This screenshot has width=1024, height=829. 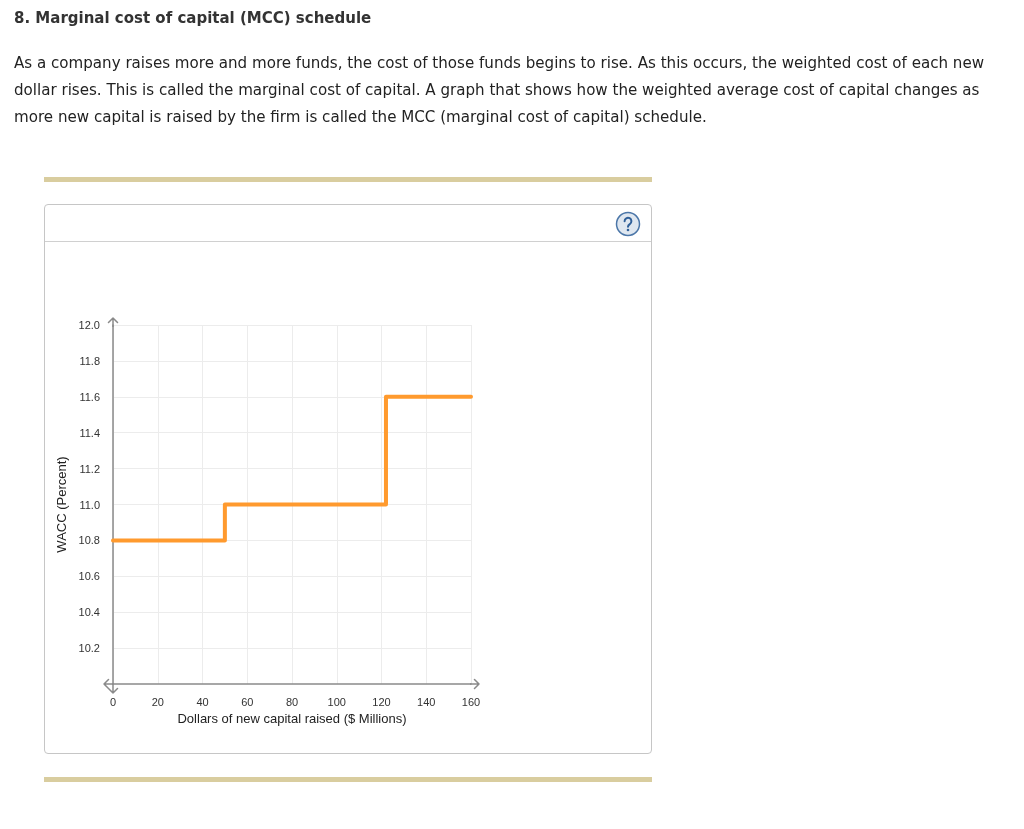 I want to click on y-tick-label: 11.4, so click(x=89, y=432).